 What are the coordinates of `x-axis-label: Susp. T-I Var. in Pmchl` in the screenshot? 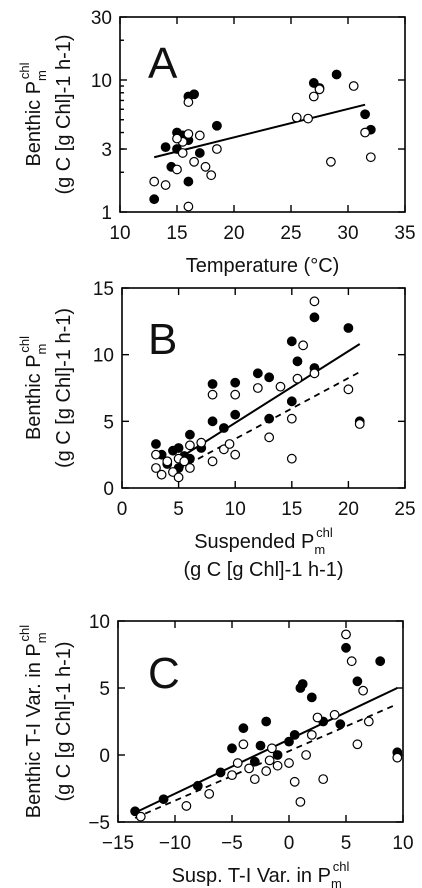 It's located at (261, 873).